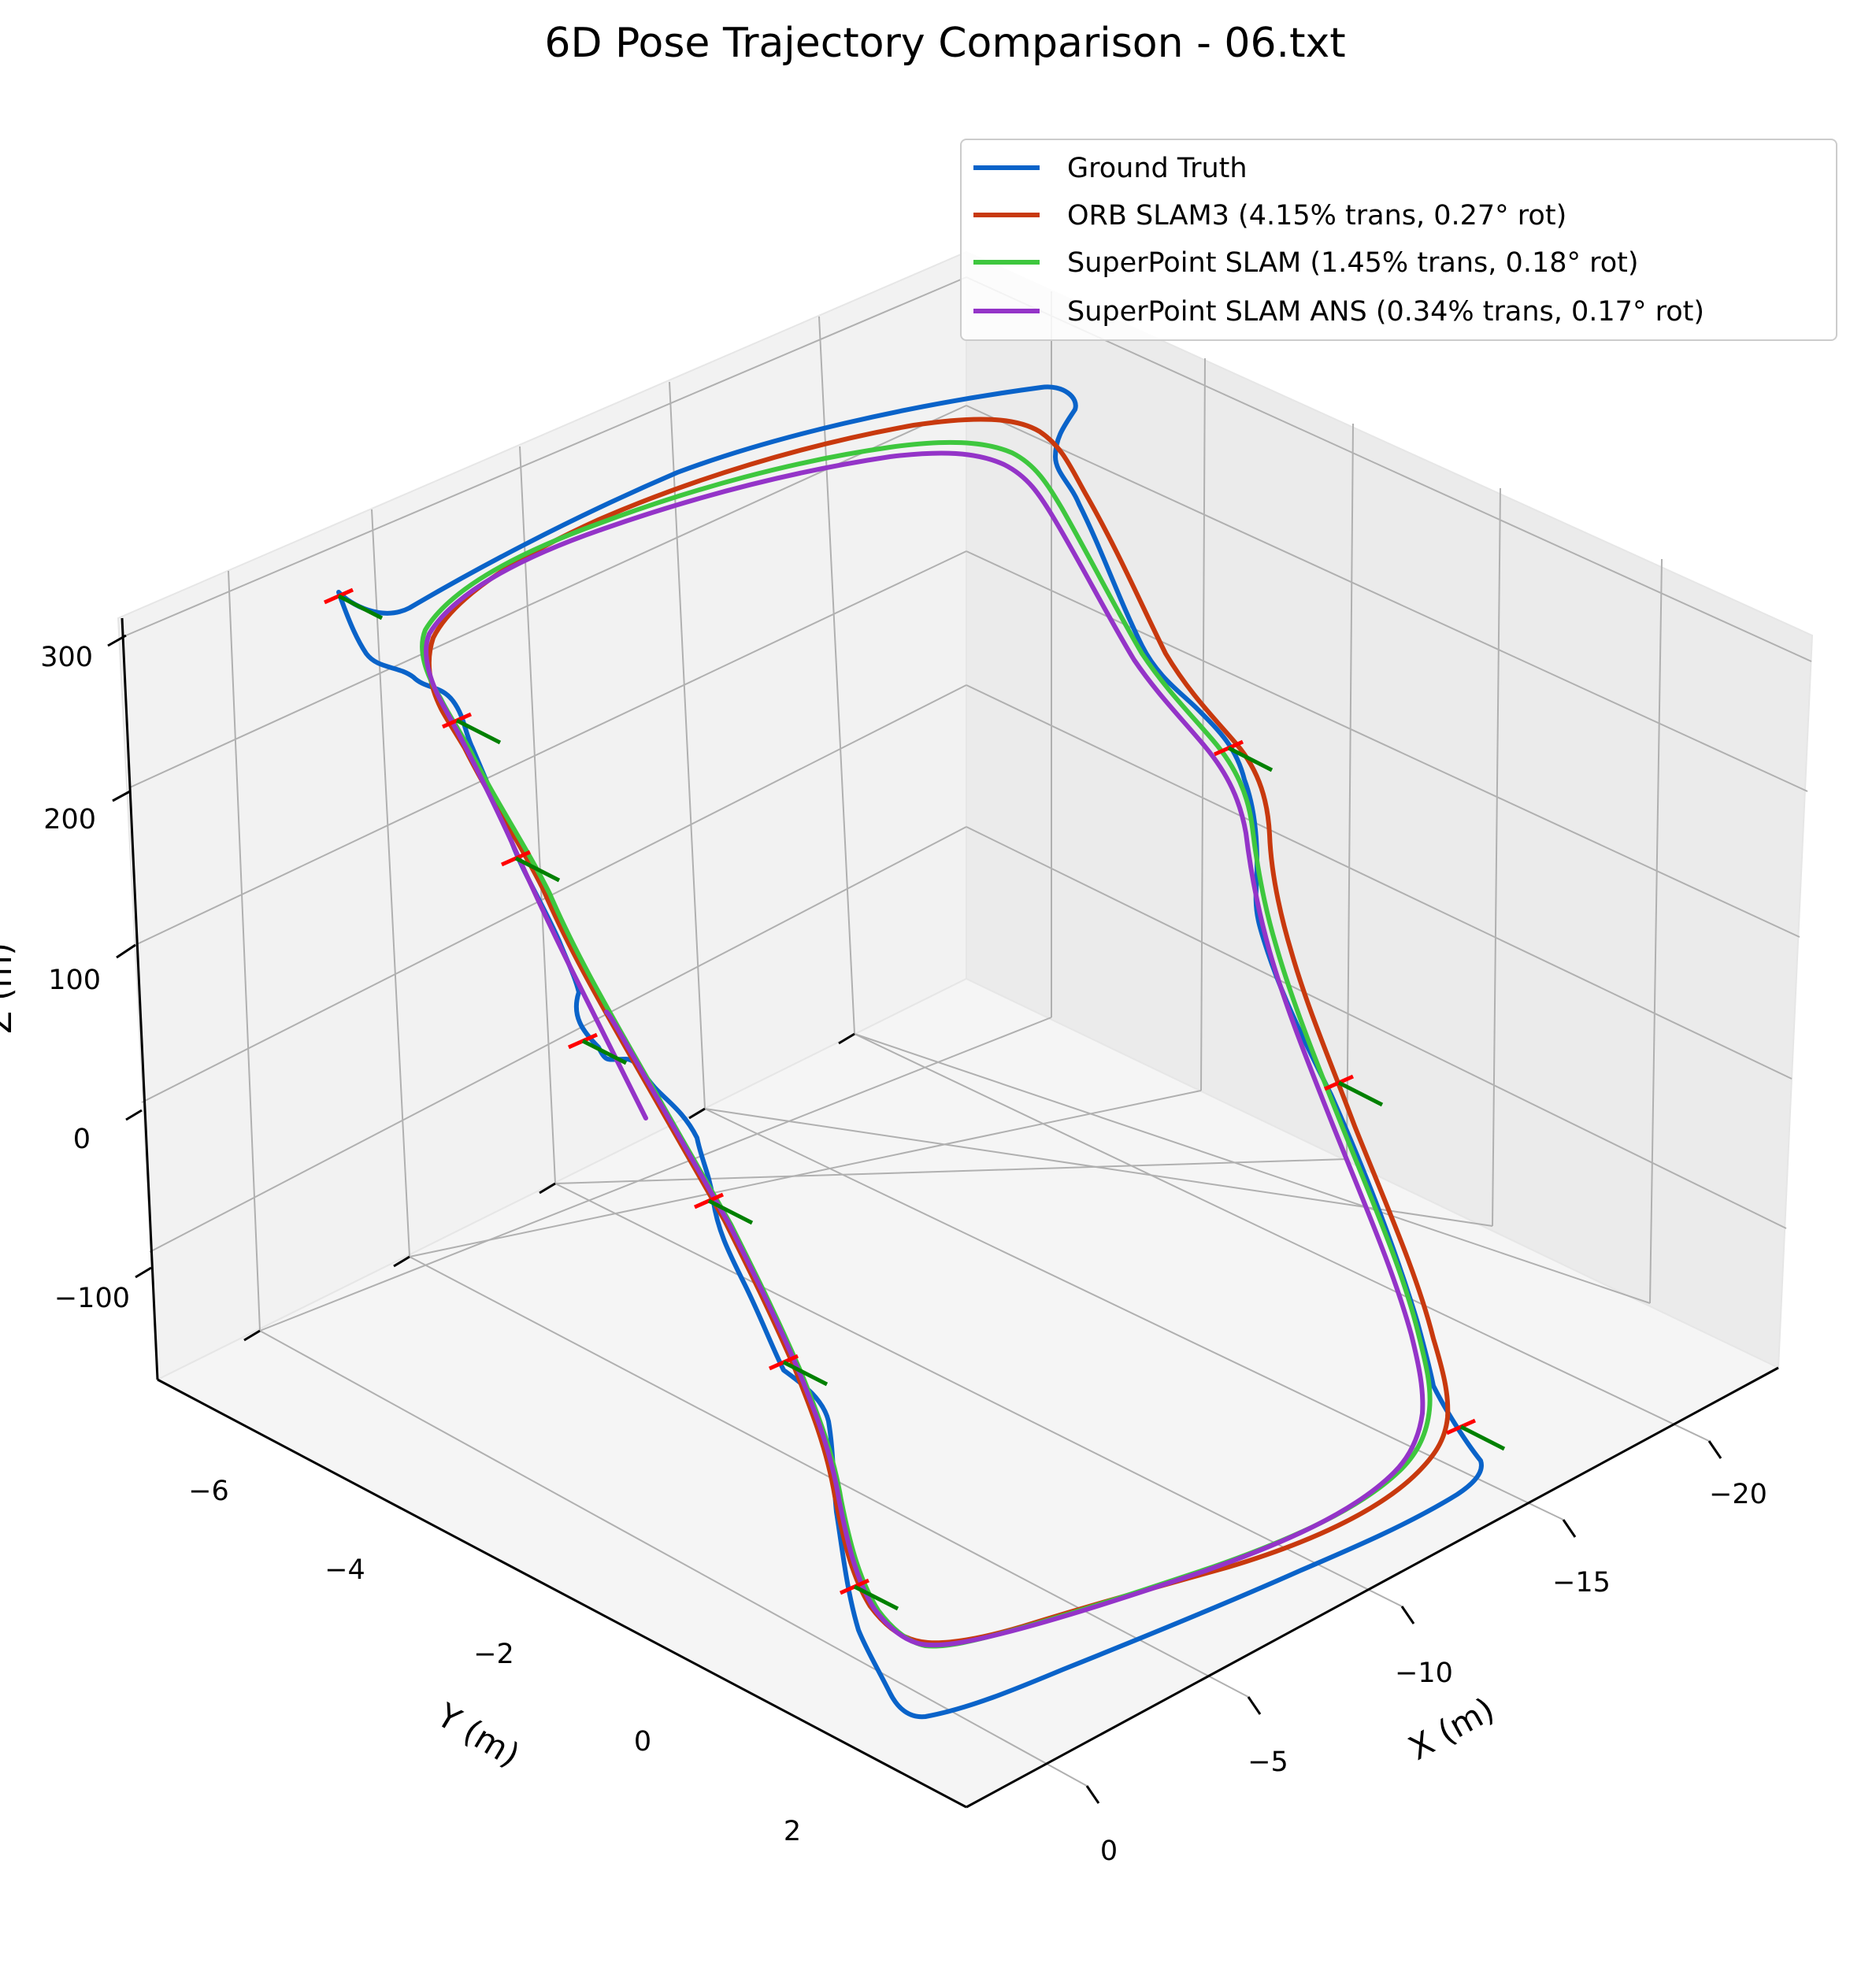  I want to click on x-tick-minus5: −5, so click(1268, 1762).